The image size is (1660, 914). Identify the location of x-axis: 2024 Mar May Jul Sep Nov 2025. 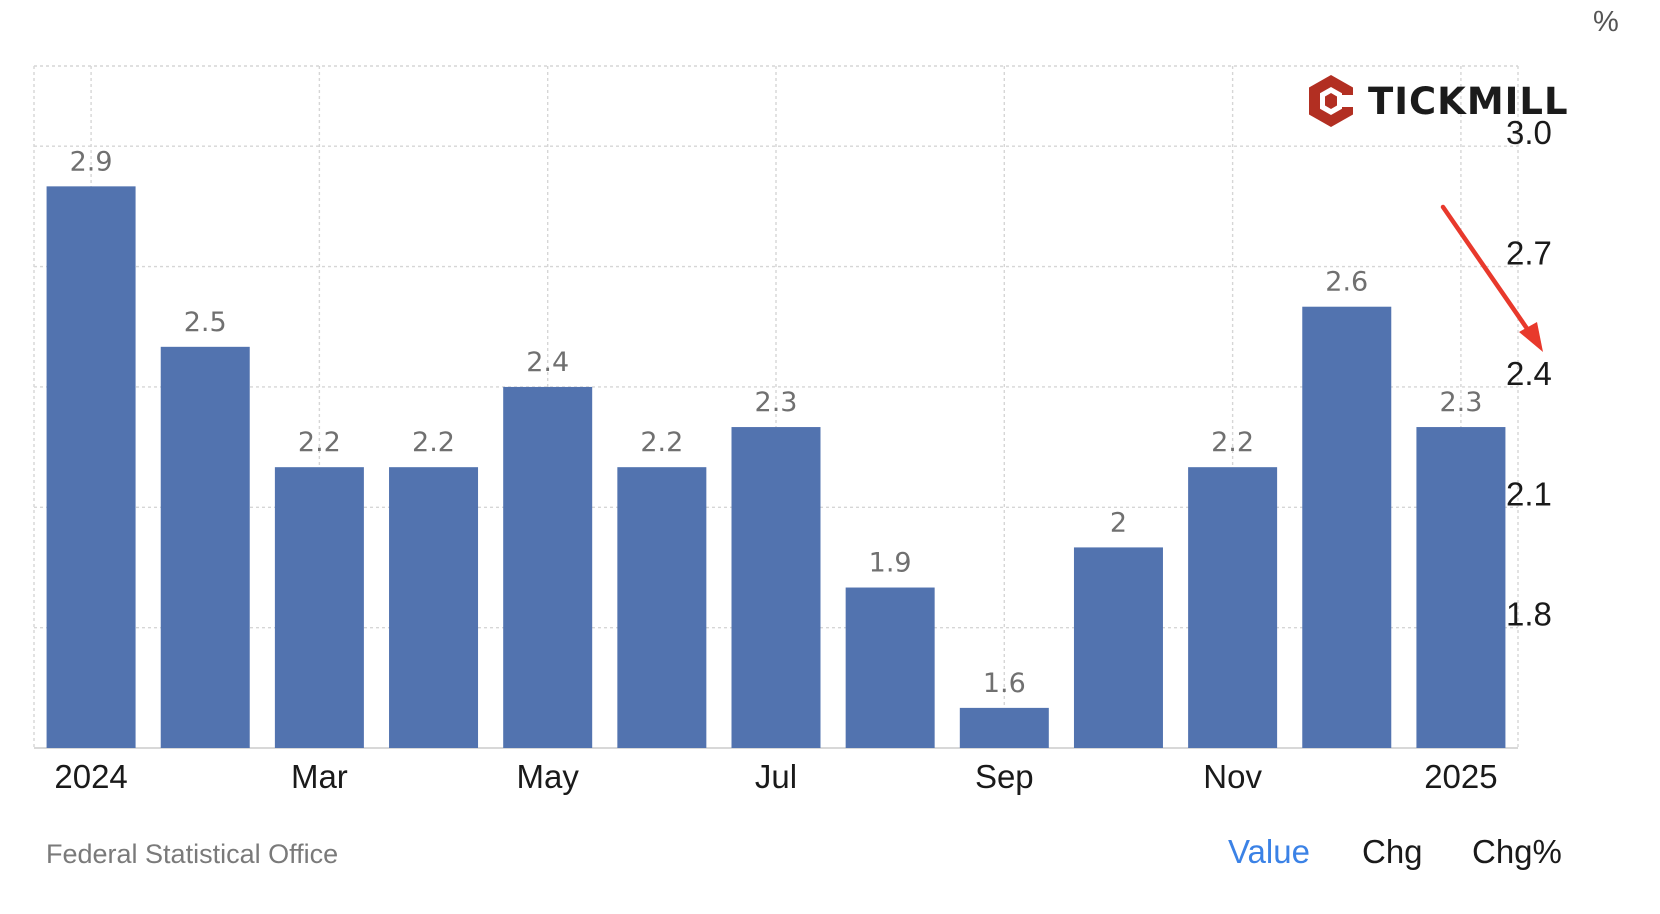
(775, 776).